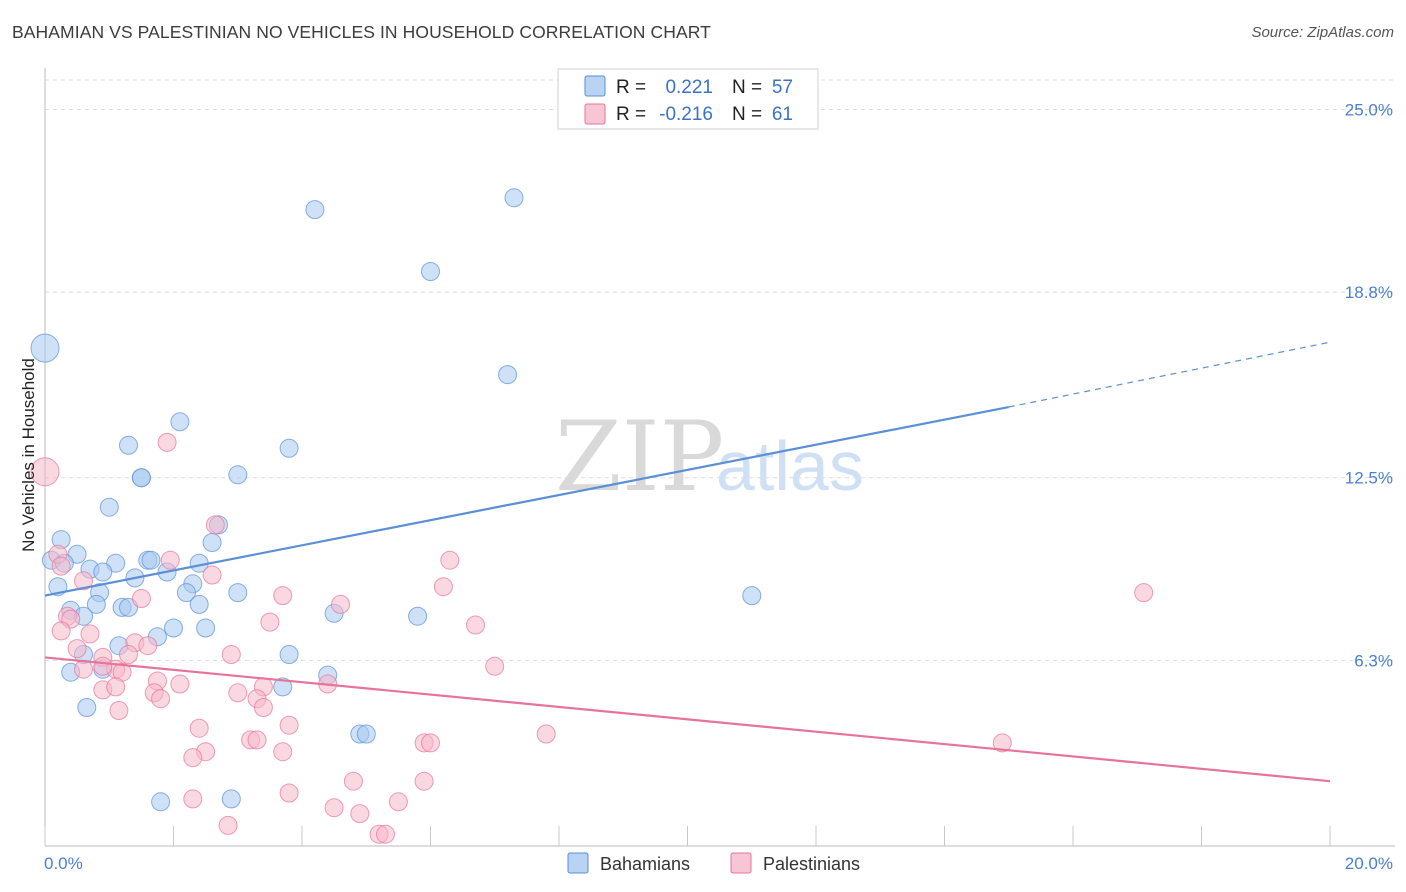  Describe the element at coordinates (63, 863) in the screenshot. I see `x-tick-label: 0.0%` at that location.